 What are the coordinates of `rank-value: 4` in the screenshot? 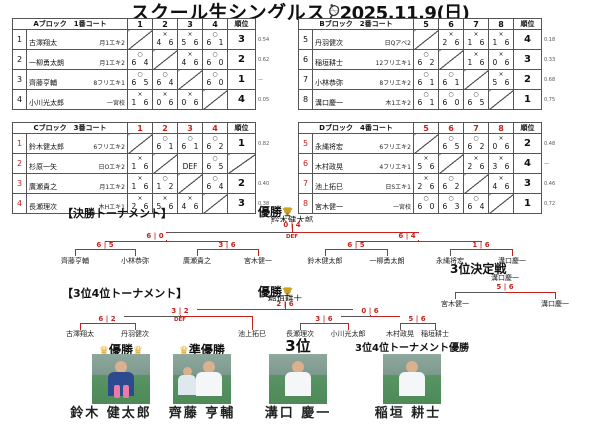 It's located at (241, 99).